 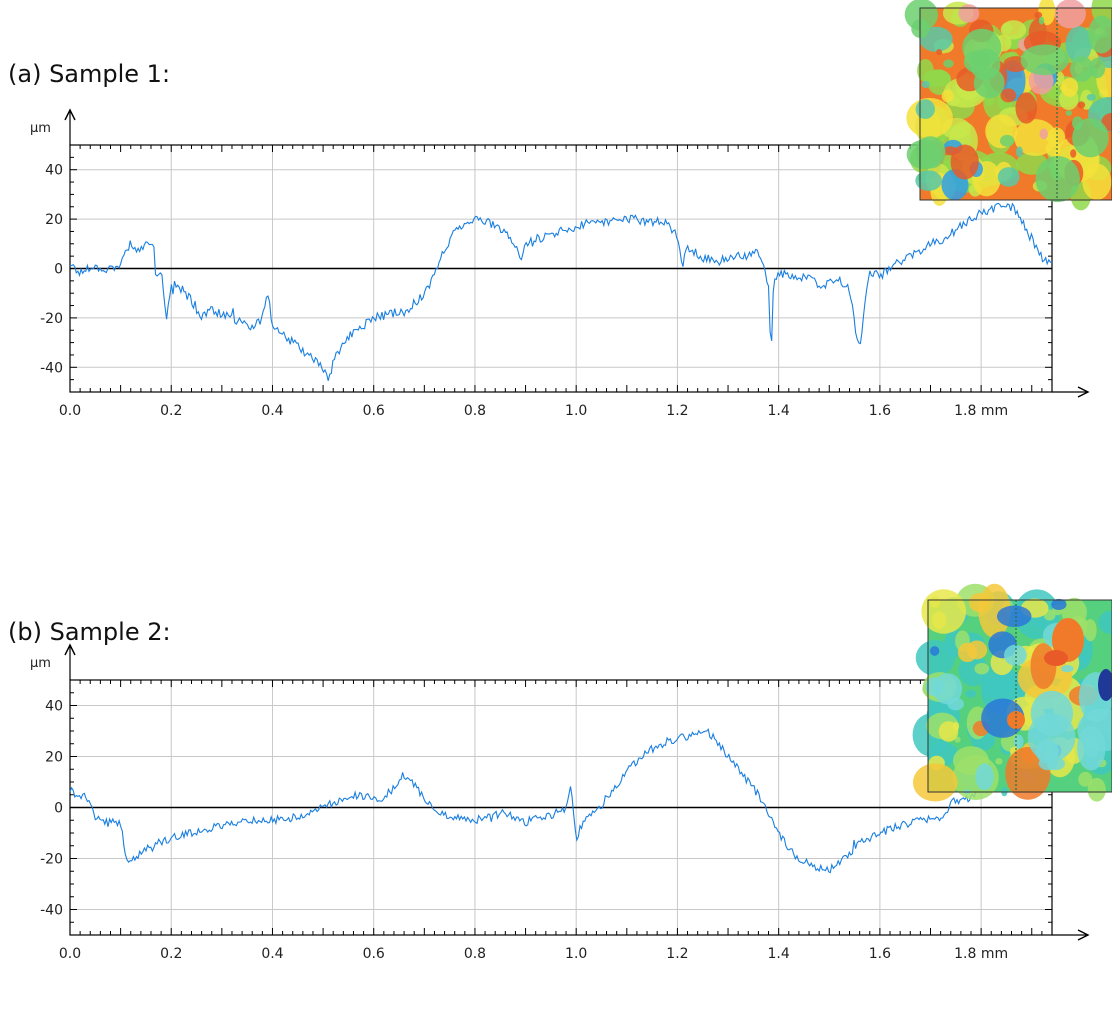 I want to click on profile-line, so click(x=561, y=801).